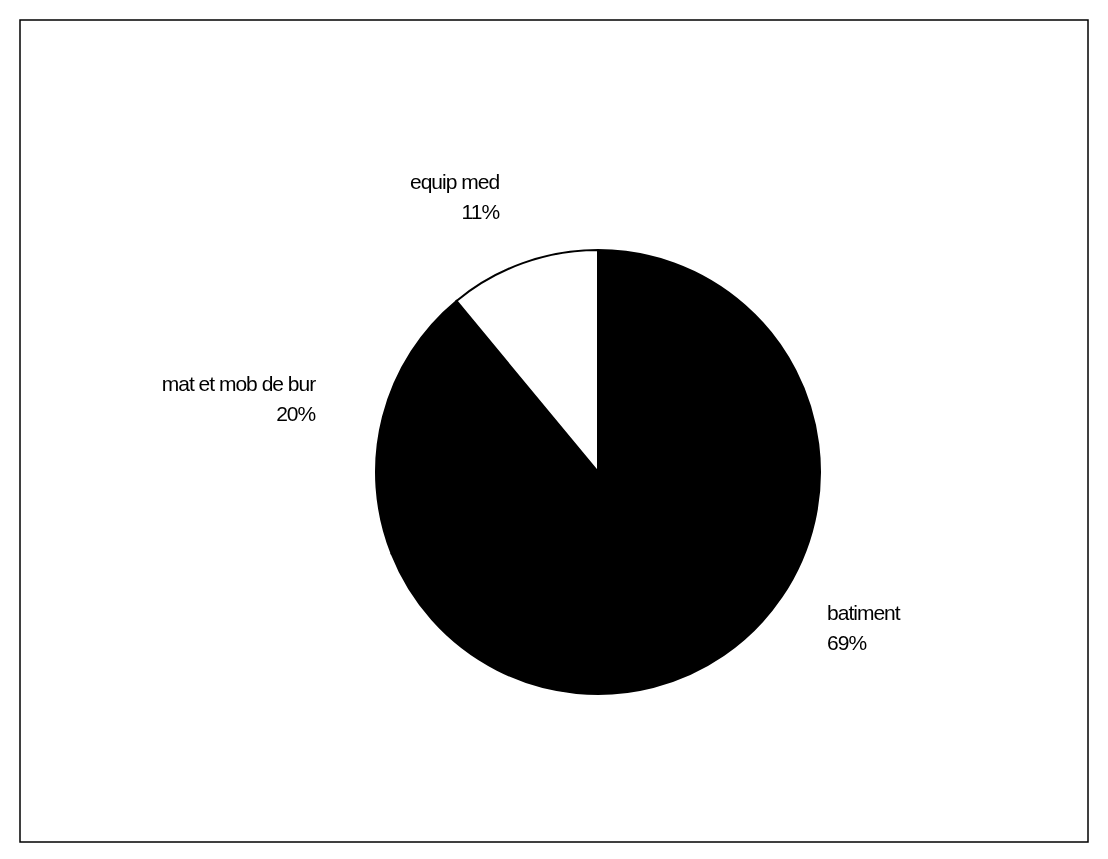 The height and width of the screenshot is (859, 1108). What do you see at coordinates (864, 612) in the screenshot?
I see `slice-label: batiment` at bounding box center [864, 612].